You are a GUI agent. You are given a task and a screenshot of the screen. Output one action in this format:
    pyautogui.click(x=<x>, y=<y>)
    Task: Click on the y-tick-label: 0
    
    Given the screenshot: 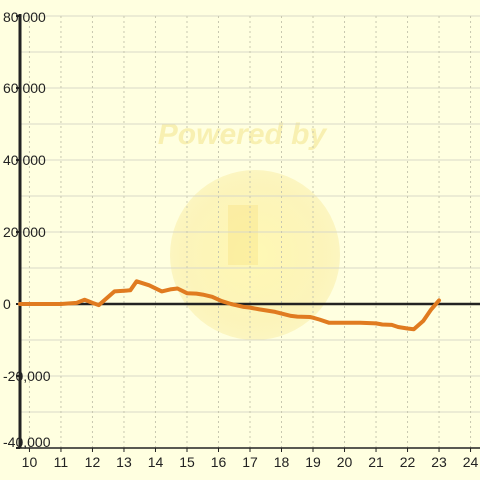 What is the action you would take?
    pyautogui.click(x=7, y=304)
    